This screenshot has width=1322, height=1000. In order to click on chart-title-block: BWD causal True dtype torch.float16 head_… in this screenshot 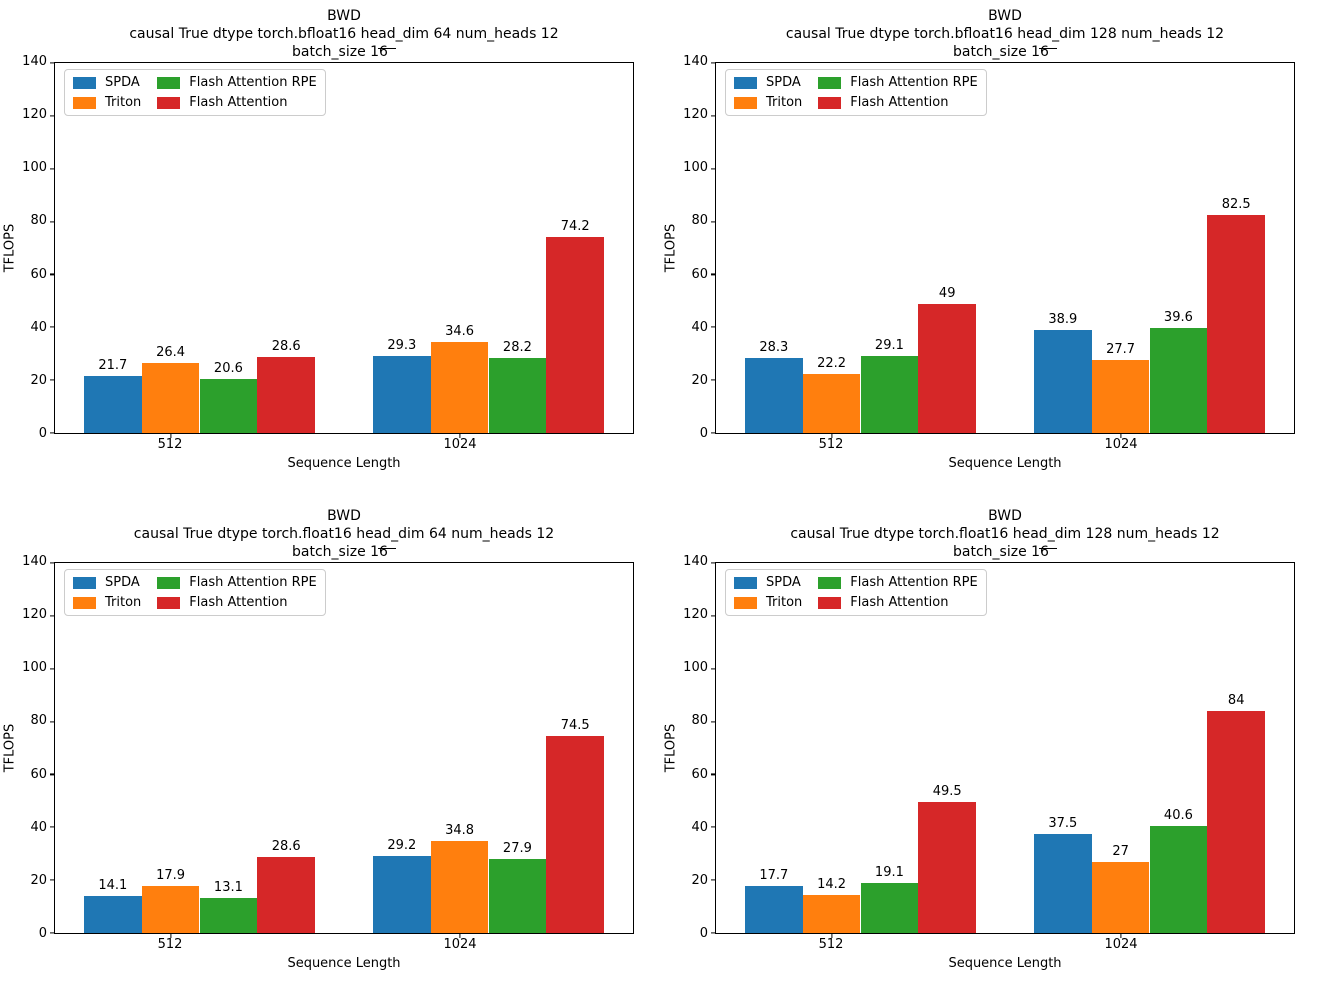, I will do `click(1005, 534)`.